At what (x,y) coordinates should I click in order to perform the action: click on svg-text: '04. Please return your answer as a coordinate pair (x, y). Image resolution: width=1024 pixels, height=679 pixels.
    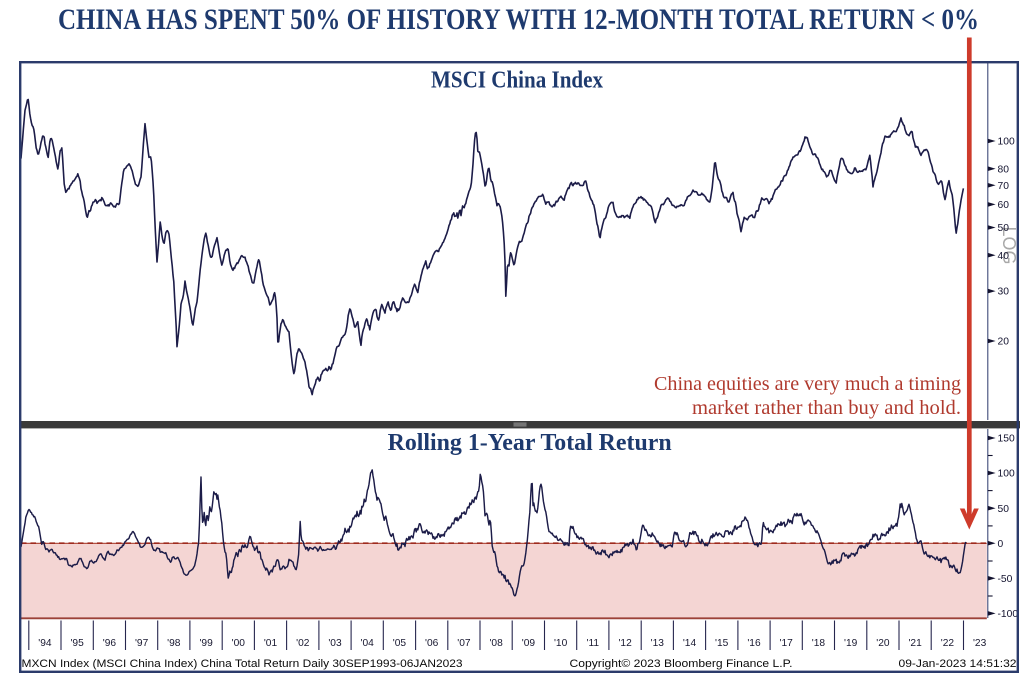
    Looking at the image, I should click on (368, 643).